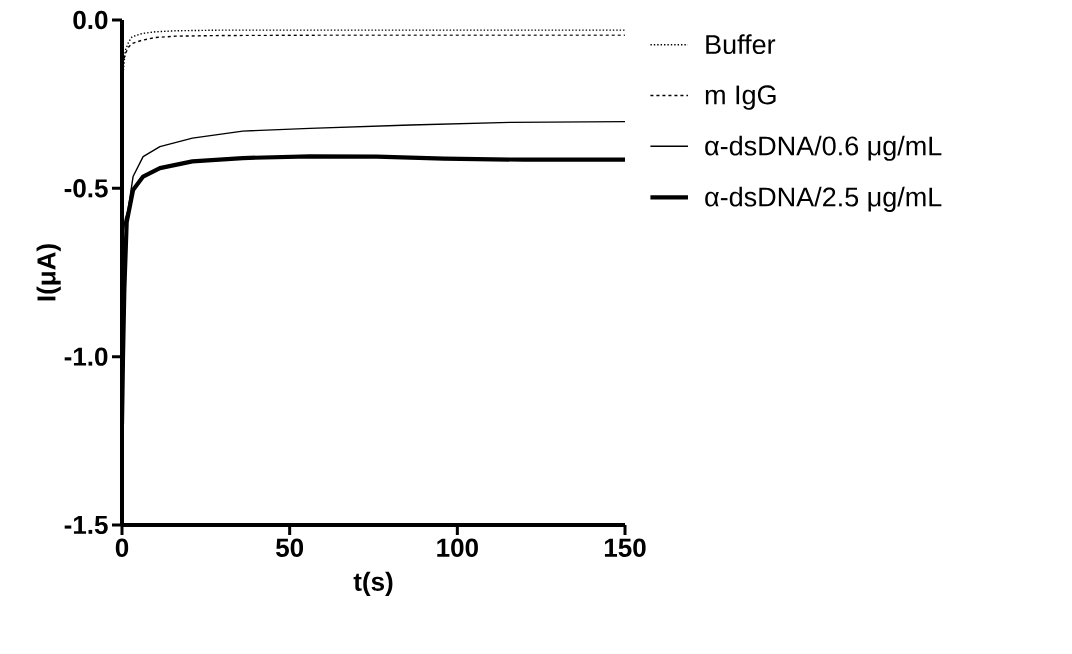  What do you see at coordinates (48, 272) in the screenshot?
I see `y-axis-title: I(μA)` at bounding box center [48, 272].